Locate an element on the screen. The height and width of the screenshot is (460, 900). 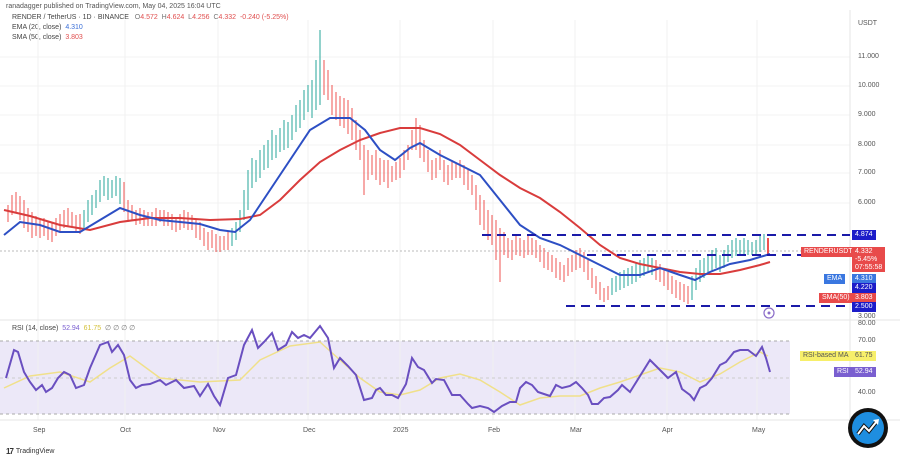
rsi-band is located at coordinates (395, 377).